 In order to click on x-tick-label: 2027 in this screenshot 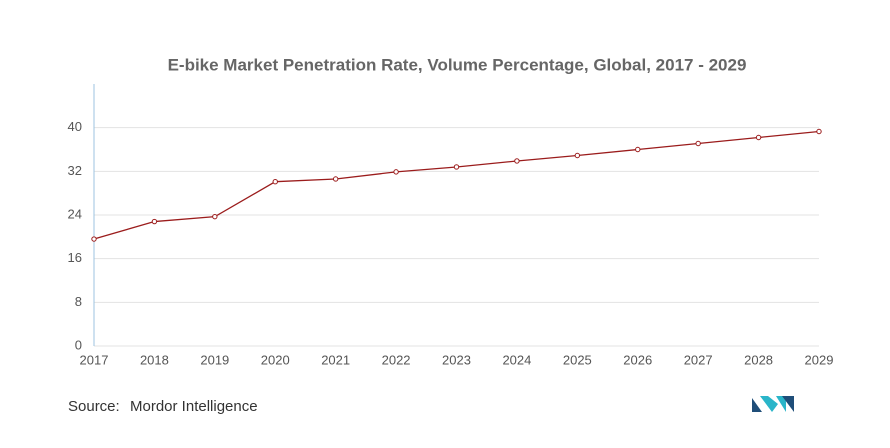, I will do `click(698, 359)`.